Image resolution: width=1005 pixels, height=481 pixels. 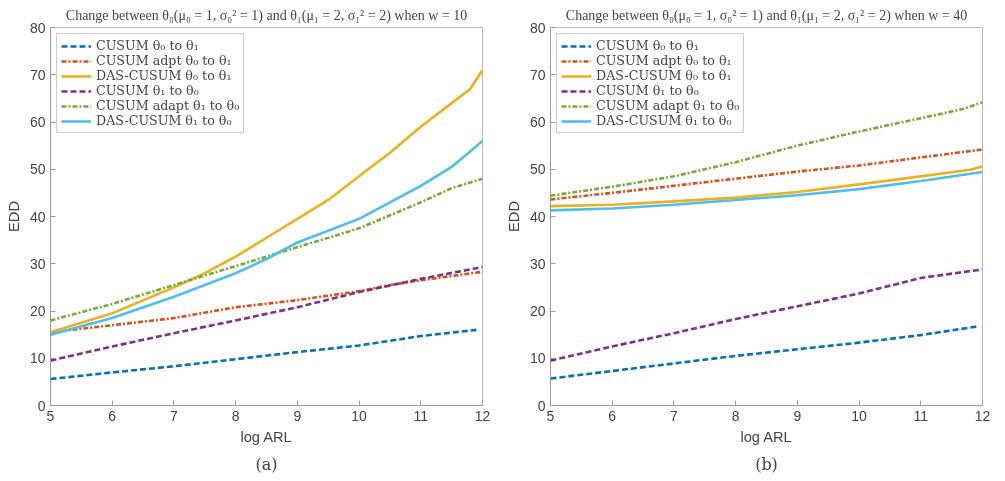 I want to click on text: (b), so click(x=766, y=464).